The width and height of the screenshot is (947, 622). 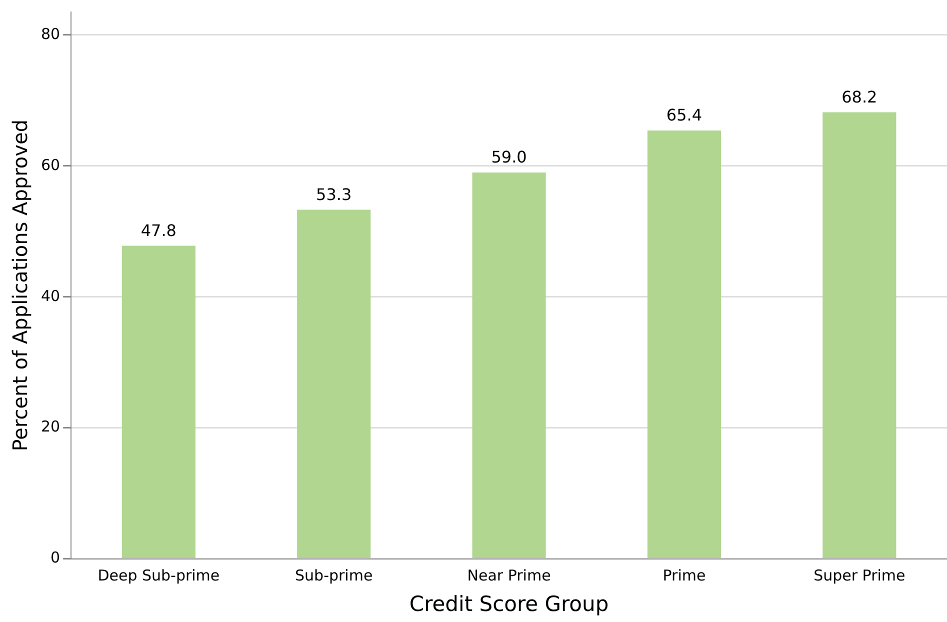 I want to click on x-tick-label: Super Prime, so click(x=860, y=575).